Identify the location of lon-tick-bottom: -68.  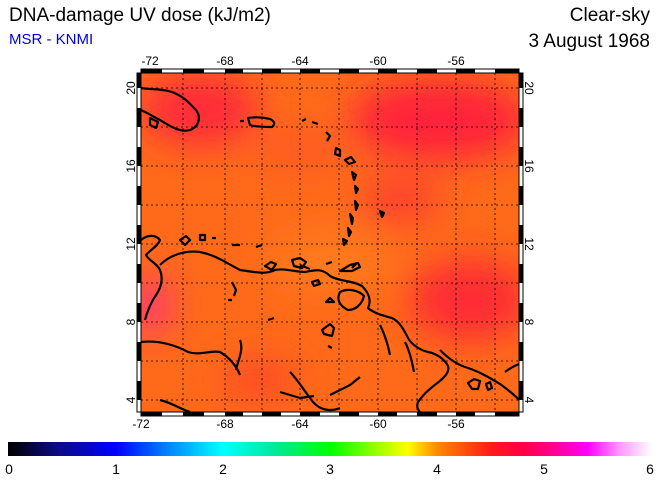
(225, 424).